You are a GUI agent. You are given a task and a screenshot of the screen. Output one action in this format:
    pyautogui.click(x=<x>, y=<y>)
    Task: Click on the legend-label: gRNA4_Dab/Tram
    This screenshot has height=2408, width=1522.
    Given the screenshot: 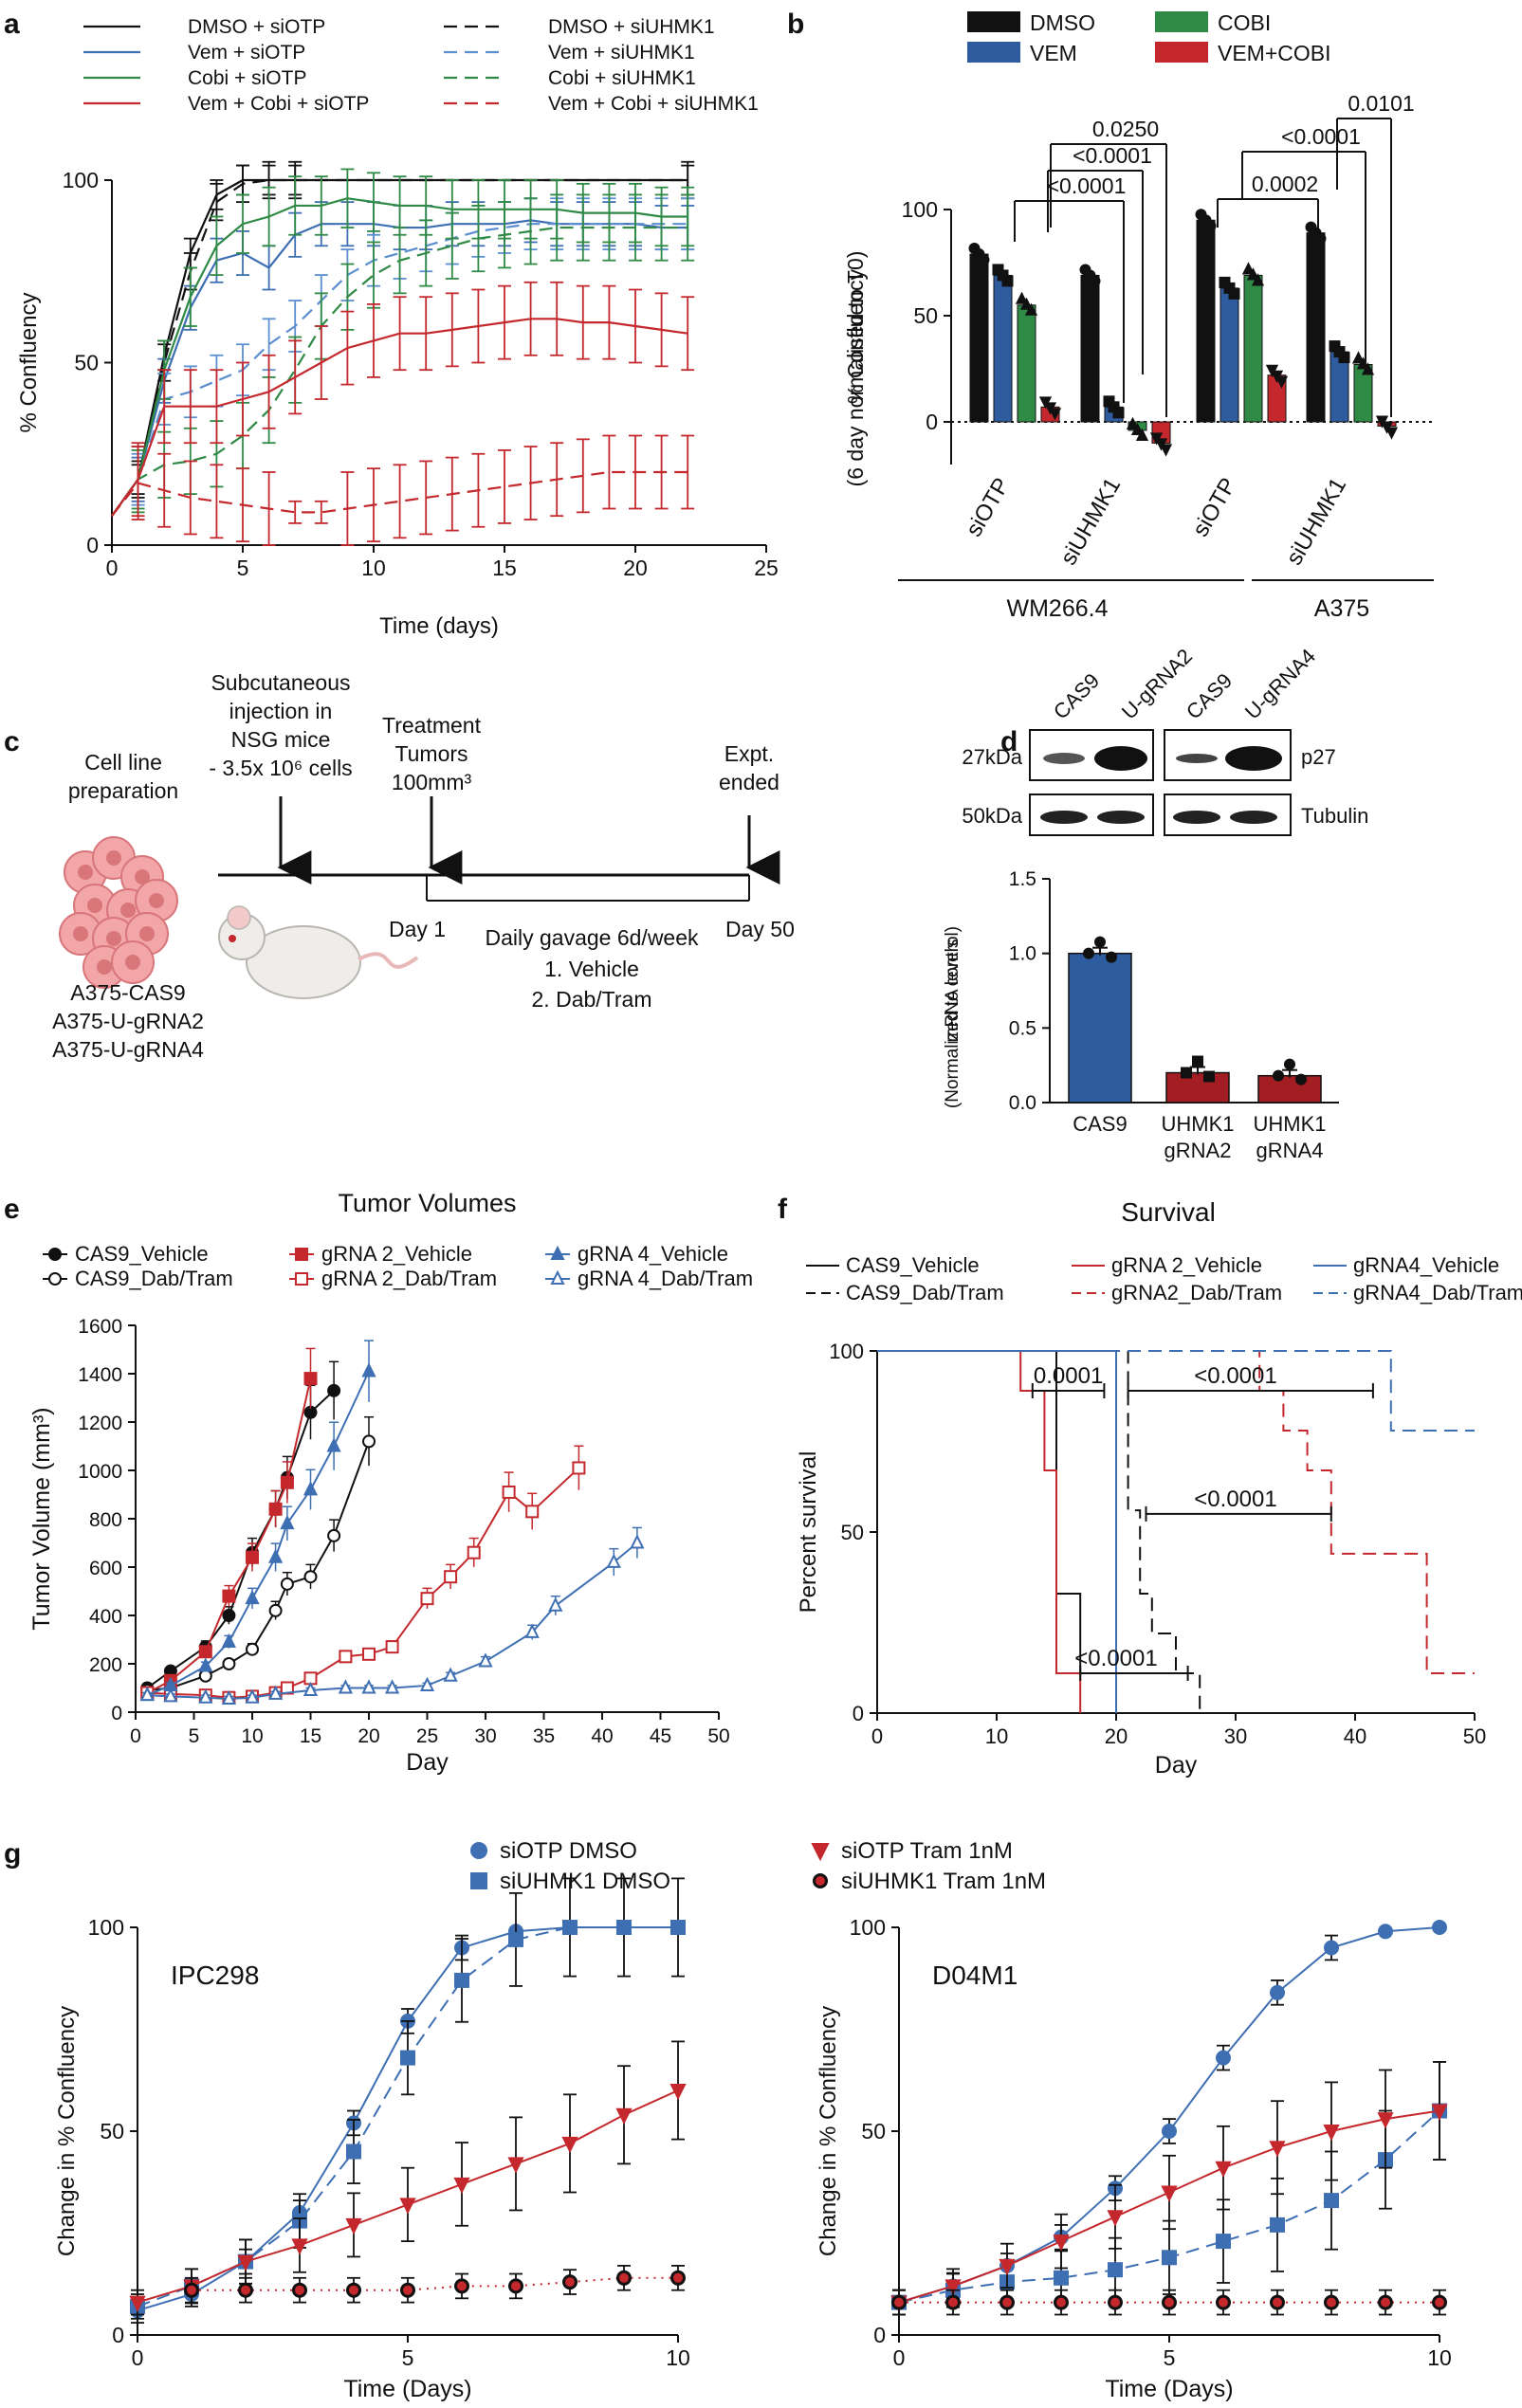 What is the action you would take?
    pyautogui.click(x=1437, y=1292)
    